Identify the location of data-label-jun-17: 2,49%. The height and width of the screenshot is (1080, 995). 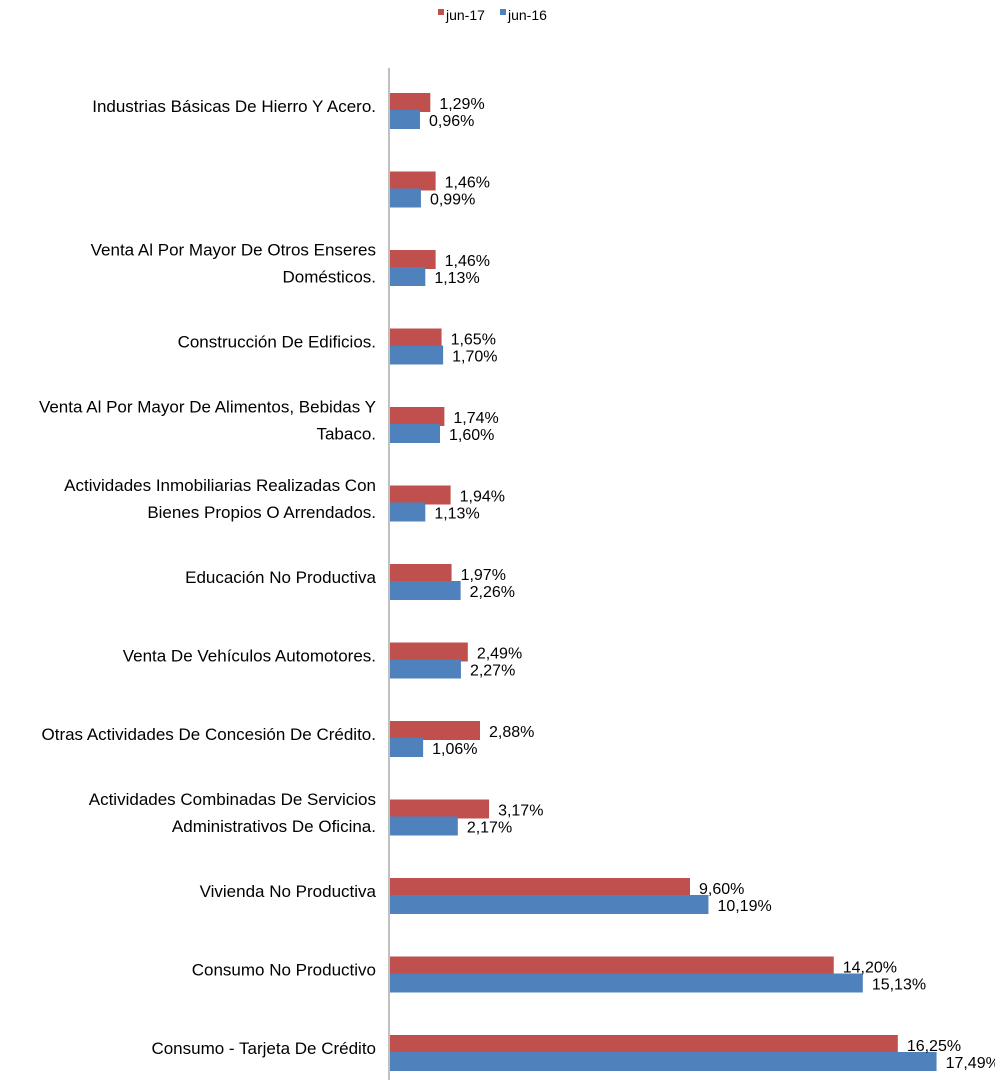
(499, 654).